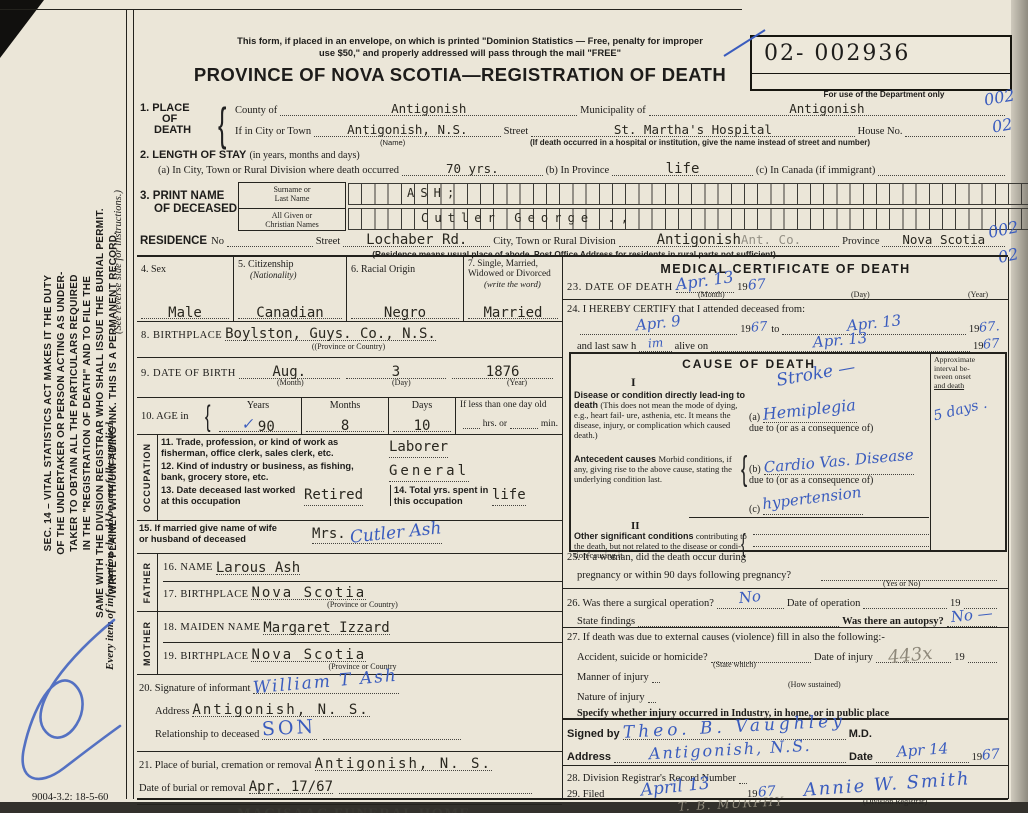  Describe the element at coordinates (955, 359) in the screenshot. I see `interval-header: Approximate` at that location.